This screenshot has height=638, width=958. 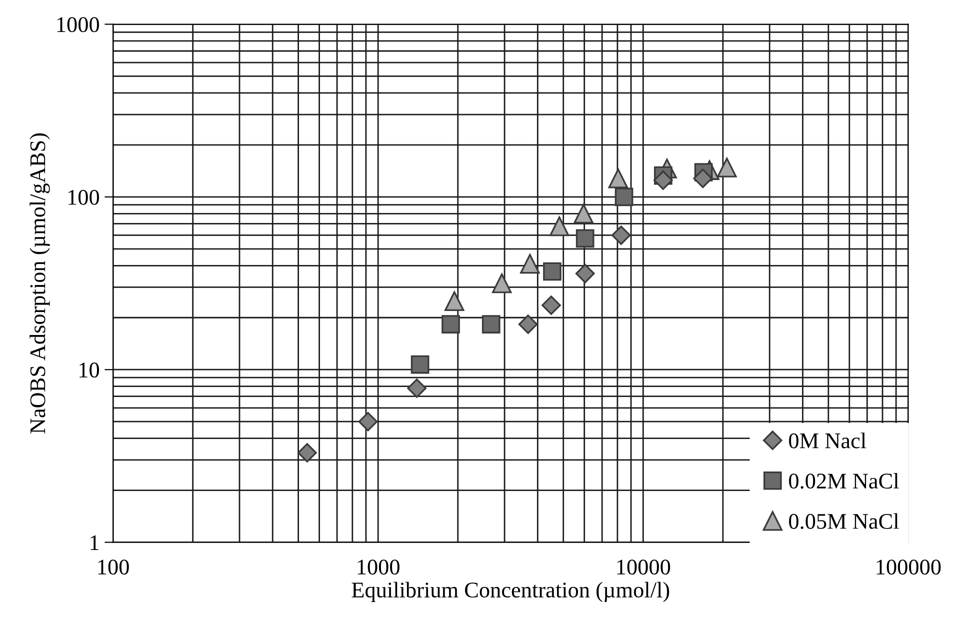 I want to click on legend-label: 0M Nacl, so click(x=827, y=440).